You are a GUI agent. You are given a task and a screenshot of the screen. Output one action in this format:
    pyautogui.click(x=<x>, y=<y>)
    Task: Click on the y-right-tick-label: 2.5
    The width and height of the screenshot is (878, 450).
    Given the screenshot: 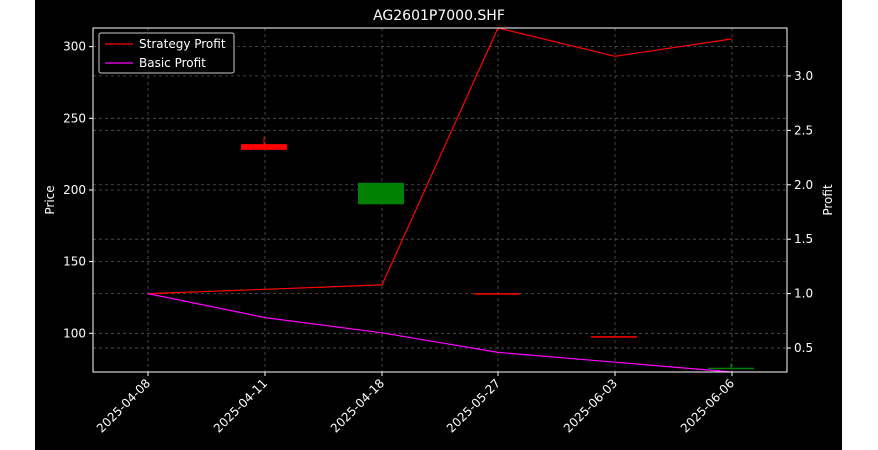 What is the action you would take?
    pyautogui.click(x=803, y=130)
    